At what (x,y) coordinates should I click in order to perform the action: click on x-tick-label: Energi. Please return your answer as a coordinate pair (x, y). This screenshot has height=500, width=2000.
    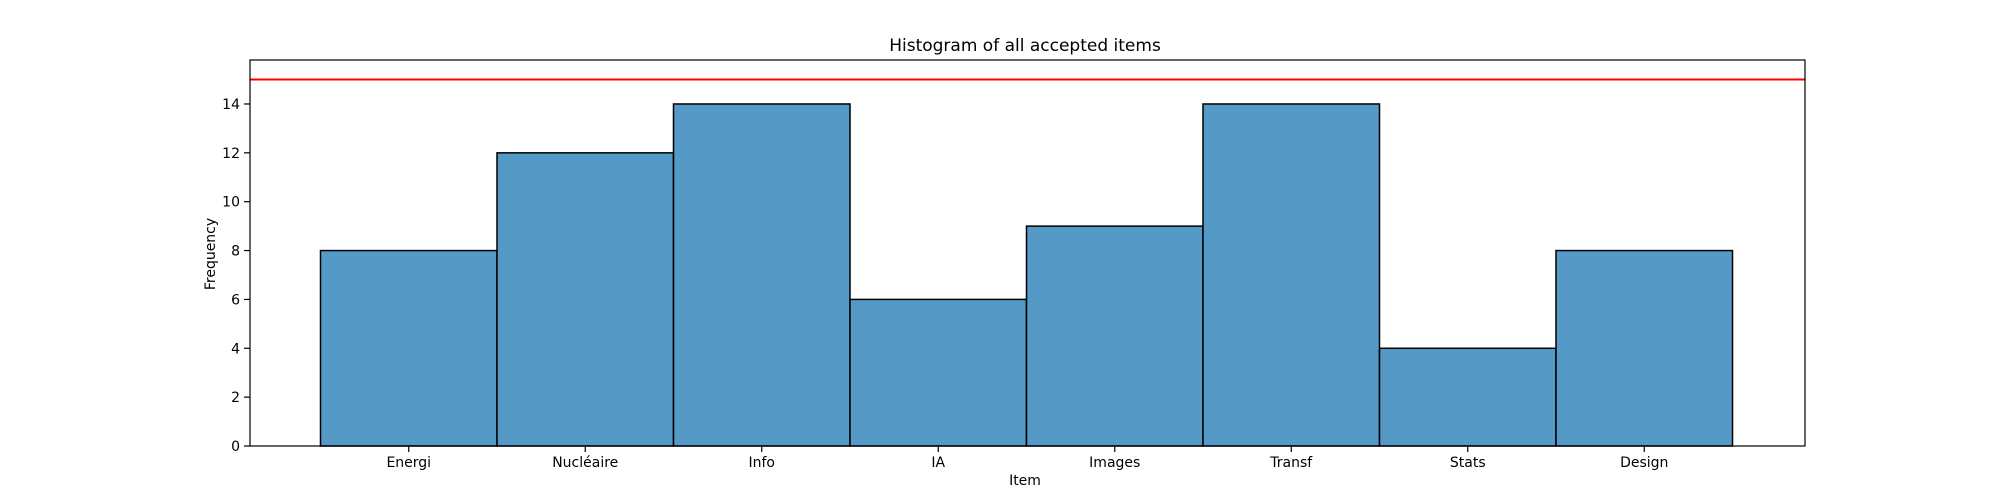
    Looking at the image, I should click on (408, 463).